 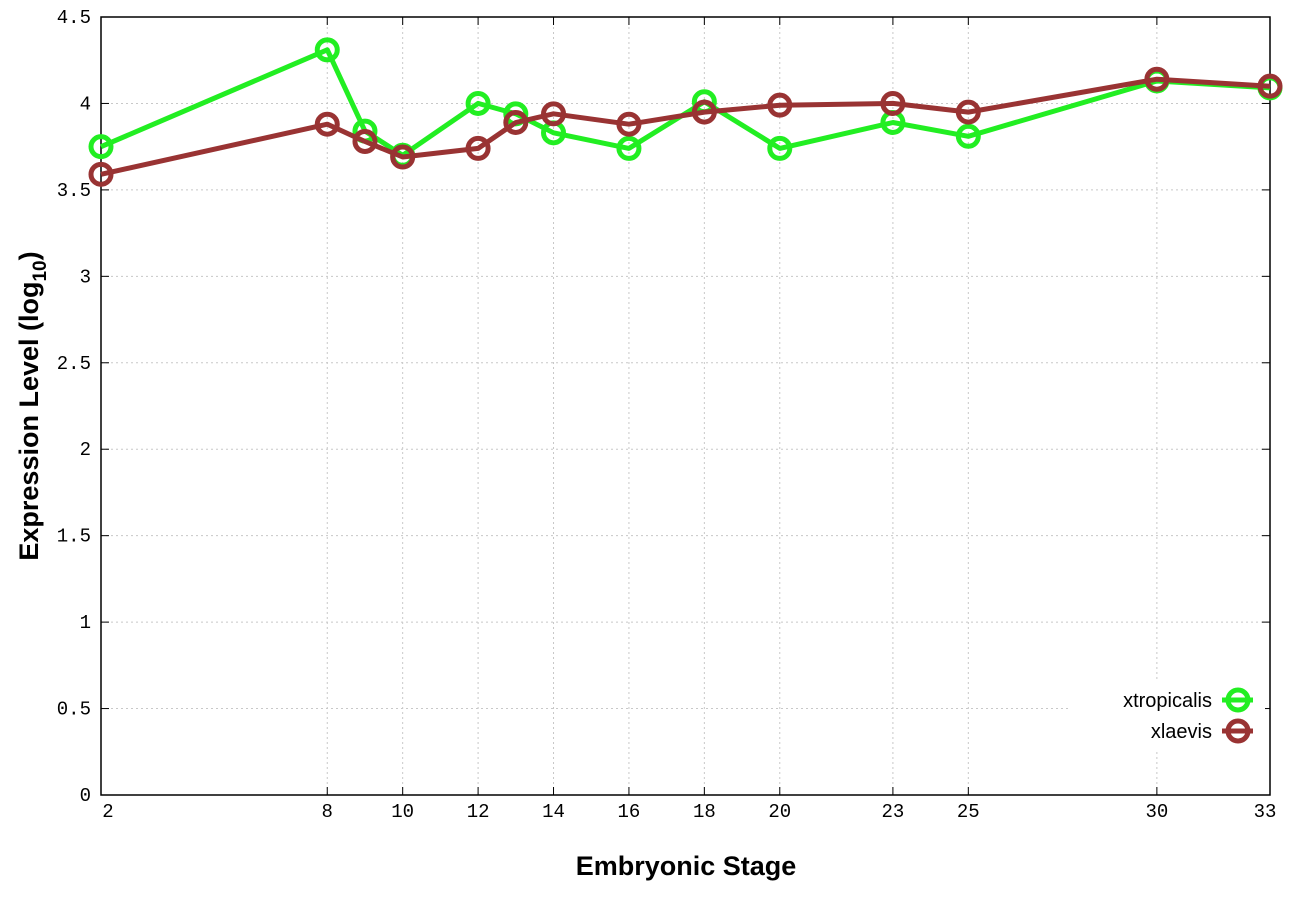 I want to click on x-tick-label: 25, so click(x=968, y=812).